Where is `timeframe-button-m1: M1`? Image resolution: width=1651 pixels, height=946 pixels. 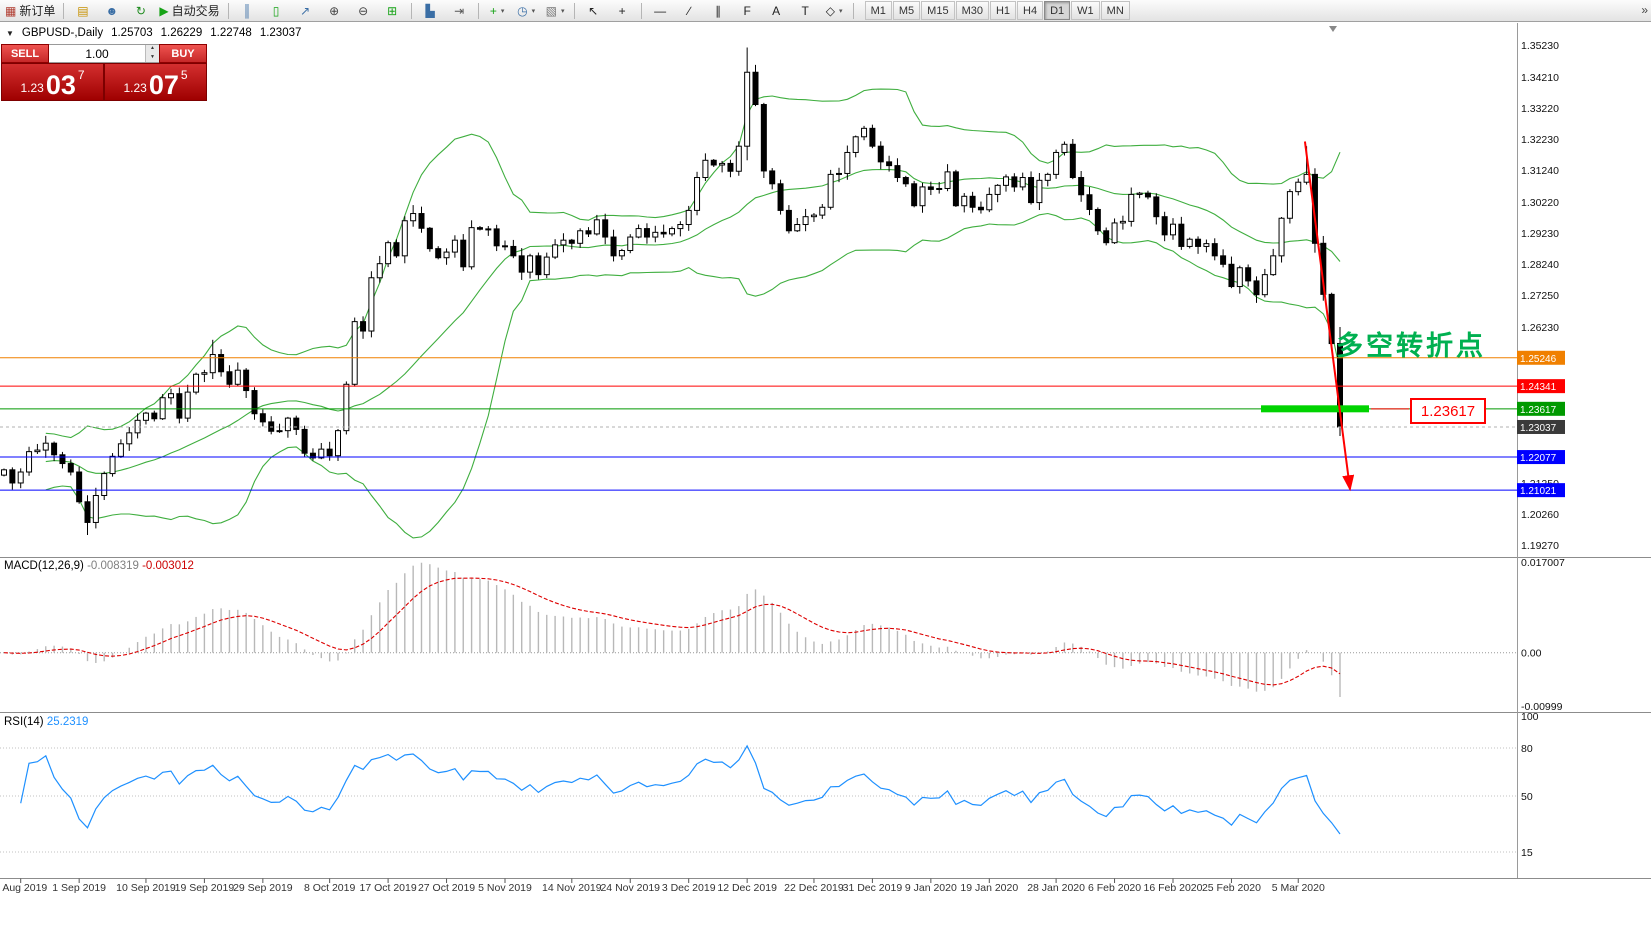
timeframe-button-m1: M1 is located at coordinates (878, 10).